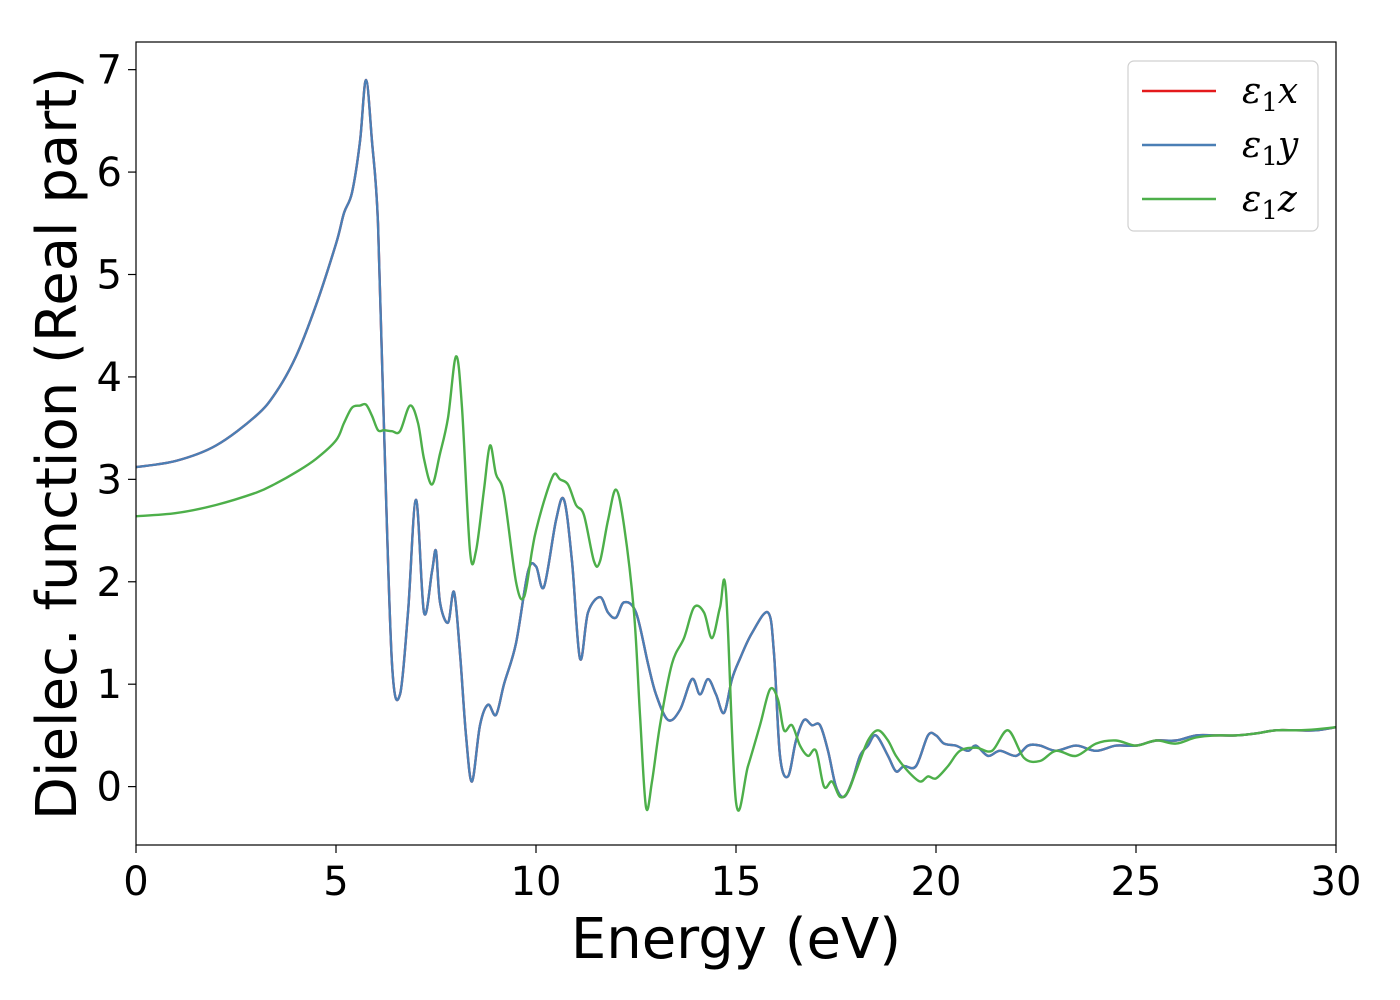 Image resolution: width=1400 pixels, height=1000 pixels. Describe the element at coordinates (1270, 94) in the screenshot. I see `legend-label-x: ε1x` at that location.